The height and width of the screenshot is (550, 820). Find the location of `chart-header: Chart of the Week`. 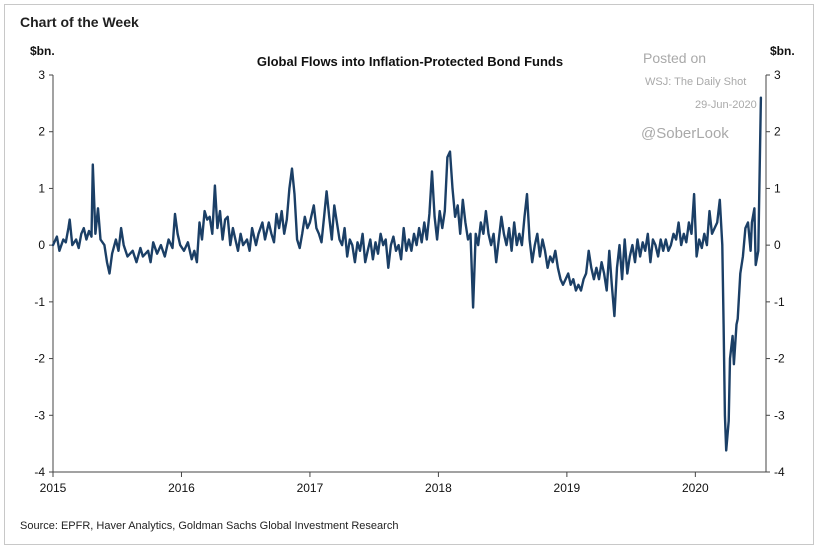

chart-header: Chart of the Week is located at coordinates (79, 22).